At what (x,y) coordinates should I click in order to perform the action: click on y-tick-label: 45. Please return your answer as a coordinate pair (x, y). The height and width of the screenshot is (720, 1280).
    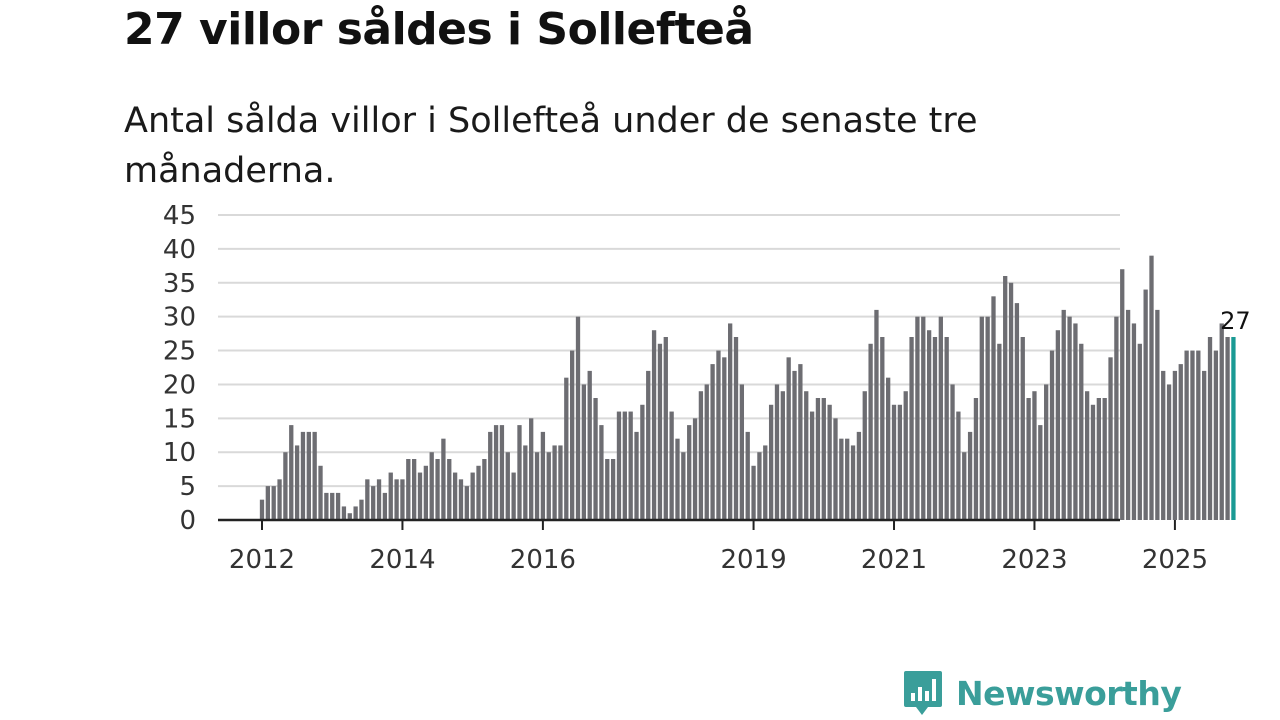
    Looking at the image, I should click on (179, 216).